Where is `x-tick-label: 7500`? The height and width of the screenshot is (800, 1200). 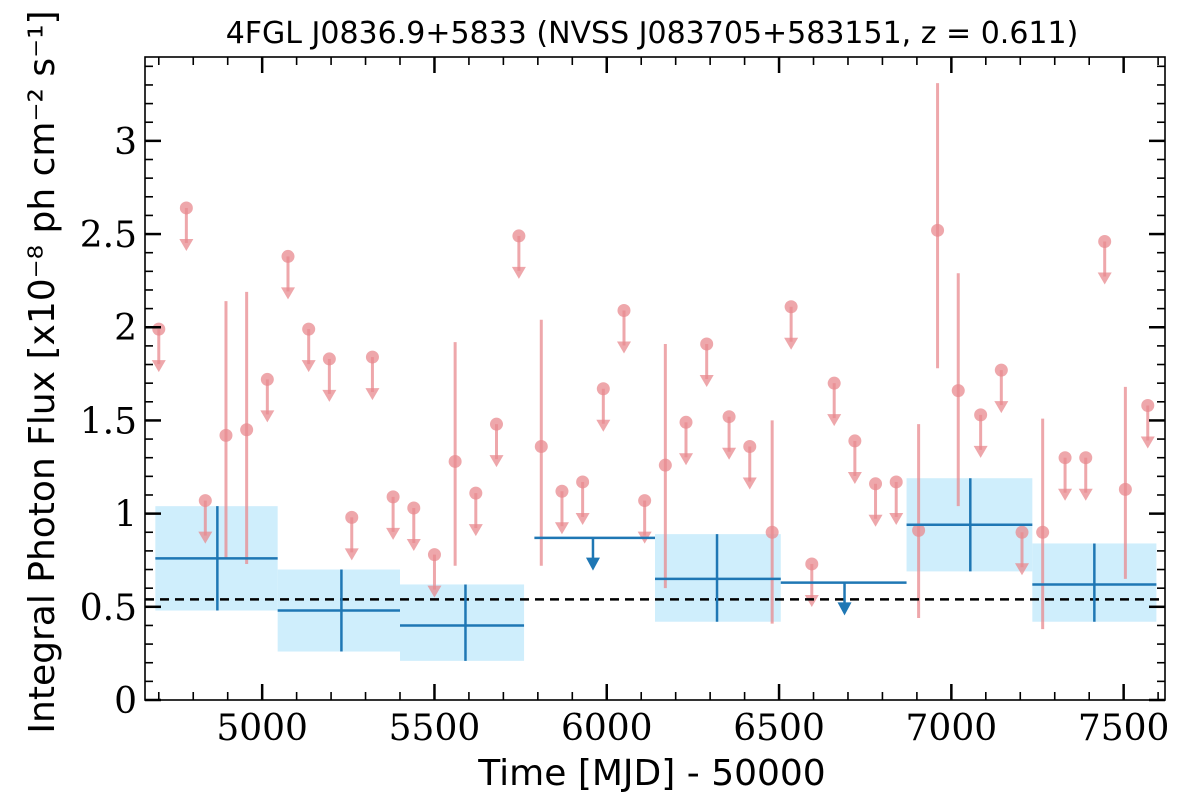
x-tick-label: 7500 is located at coordinates (1124, 728).